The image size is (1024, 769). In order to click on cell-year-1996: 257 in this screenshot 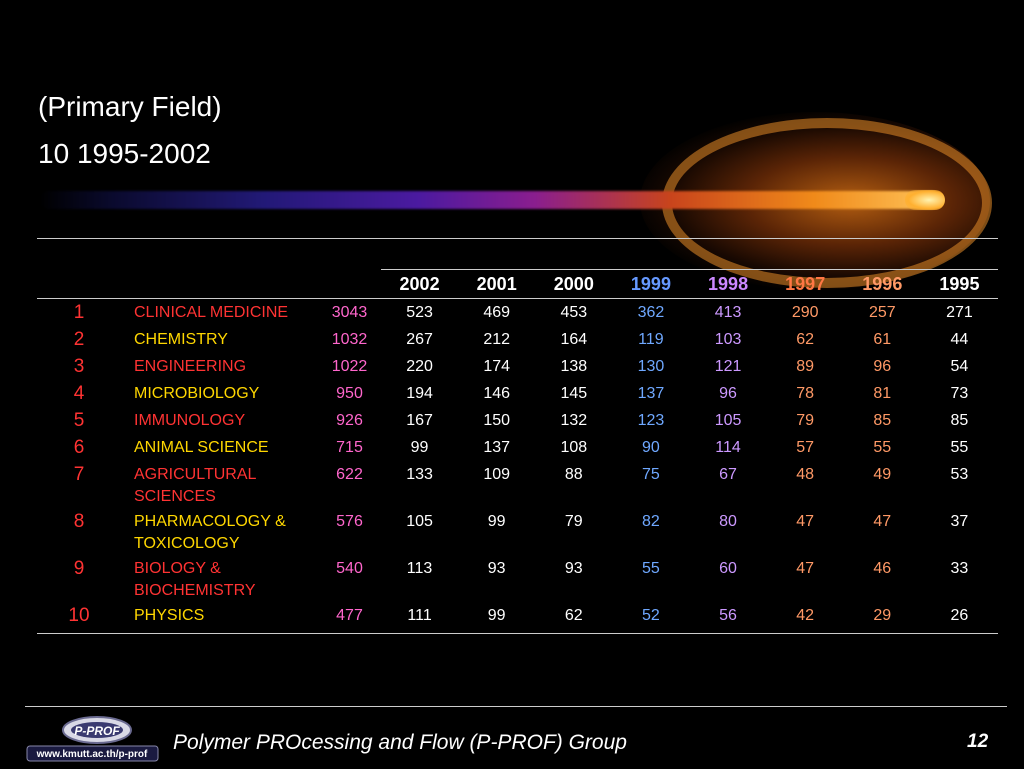, I will do `click(882, 312)`.